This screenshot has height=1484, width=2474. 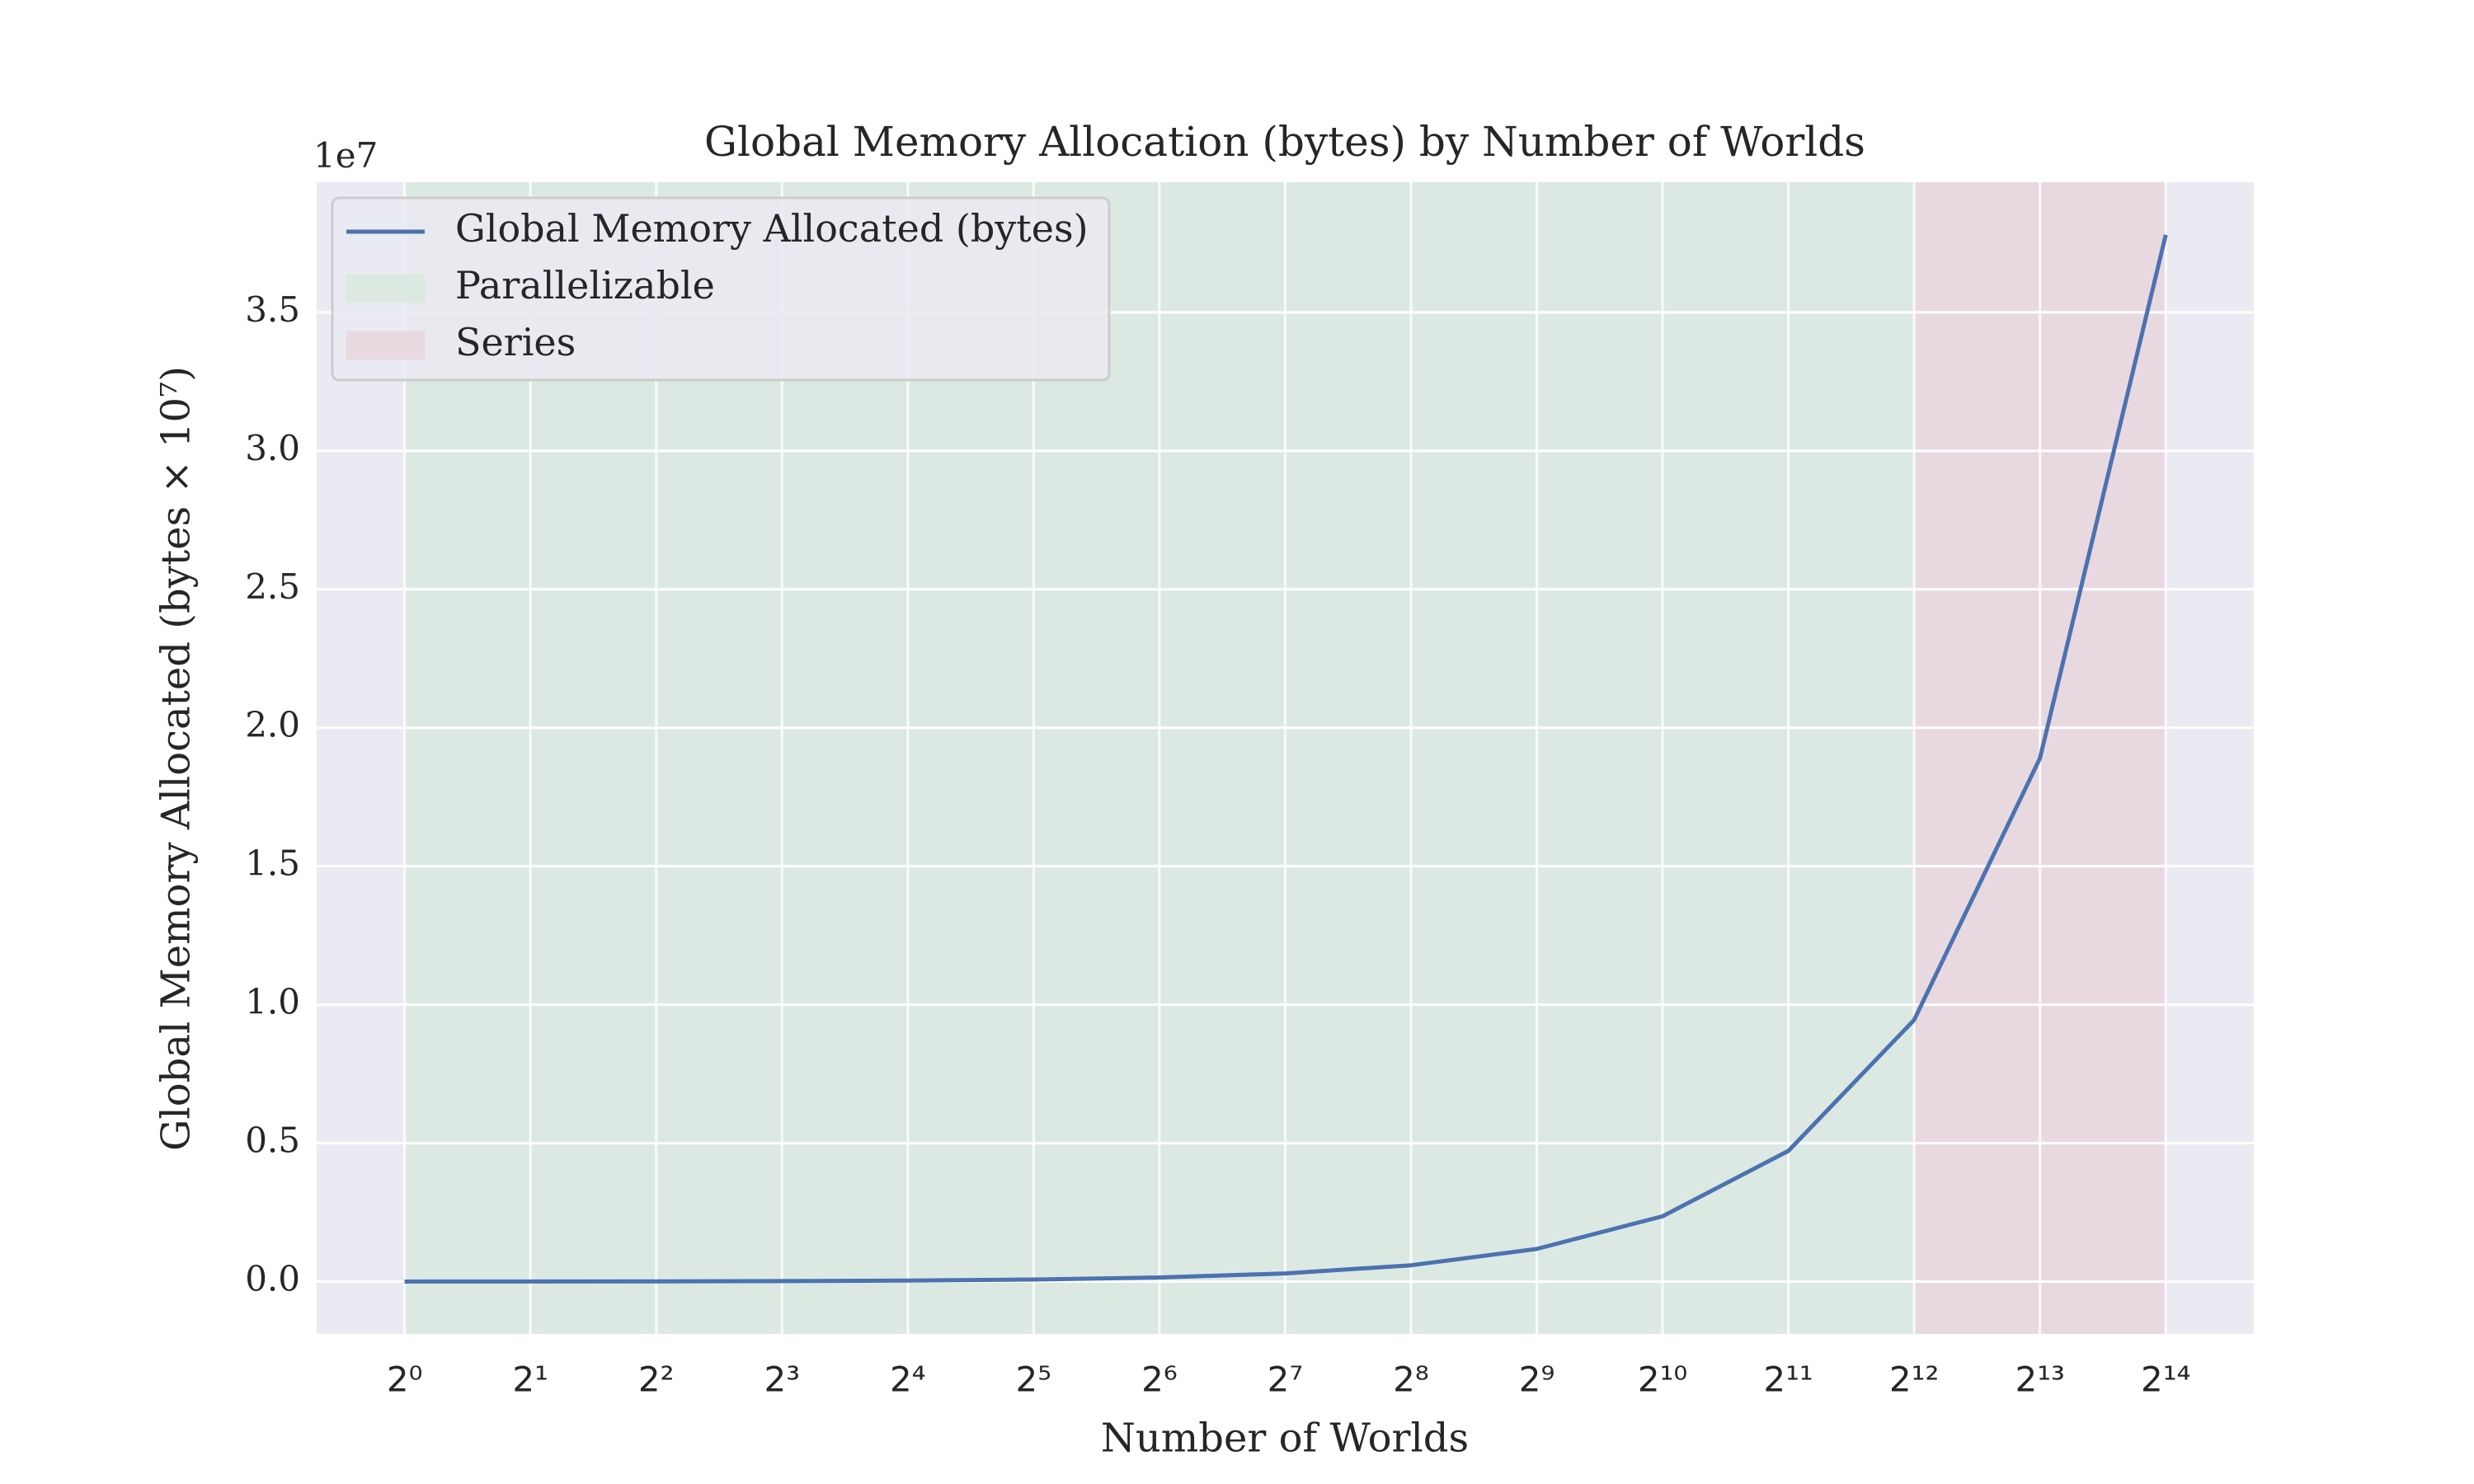 What do you see at coordinates (515, 342) in the screenshot?
I see `legend-label: Series` at bounding box center [515, 342].